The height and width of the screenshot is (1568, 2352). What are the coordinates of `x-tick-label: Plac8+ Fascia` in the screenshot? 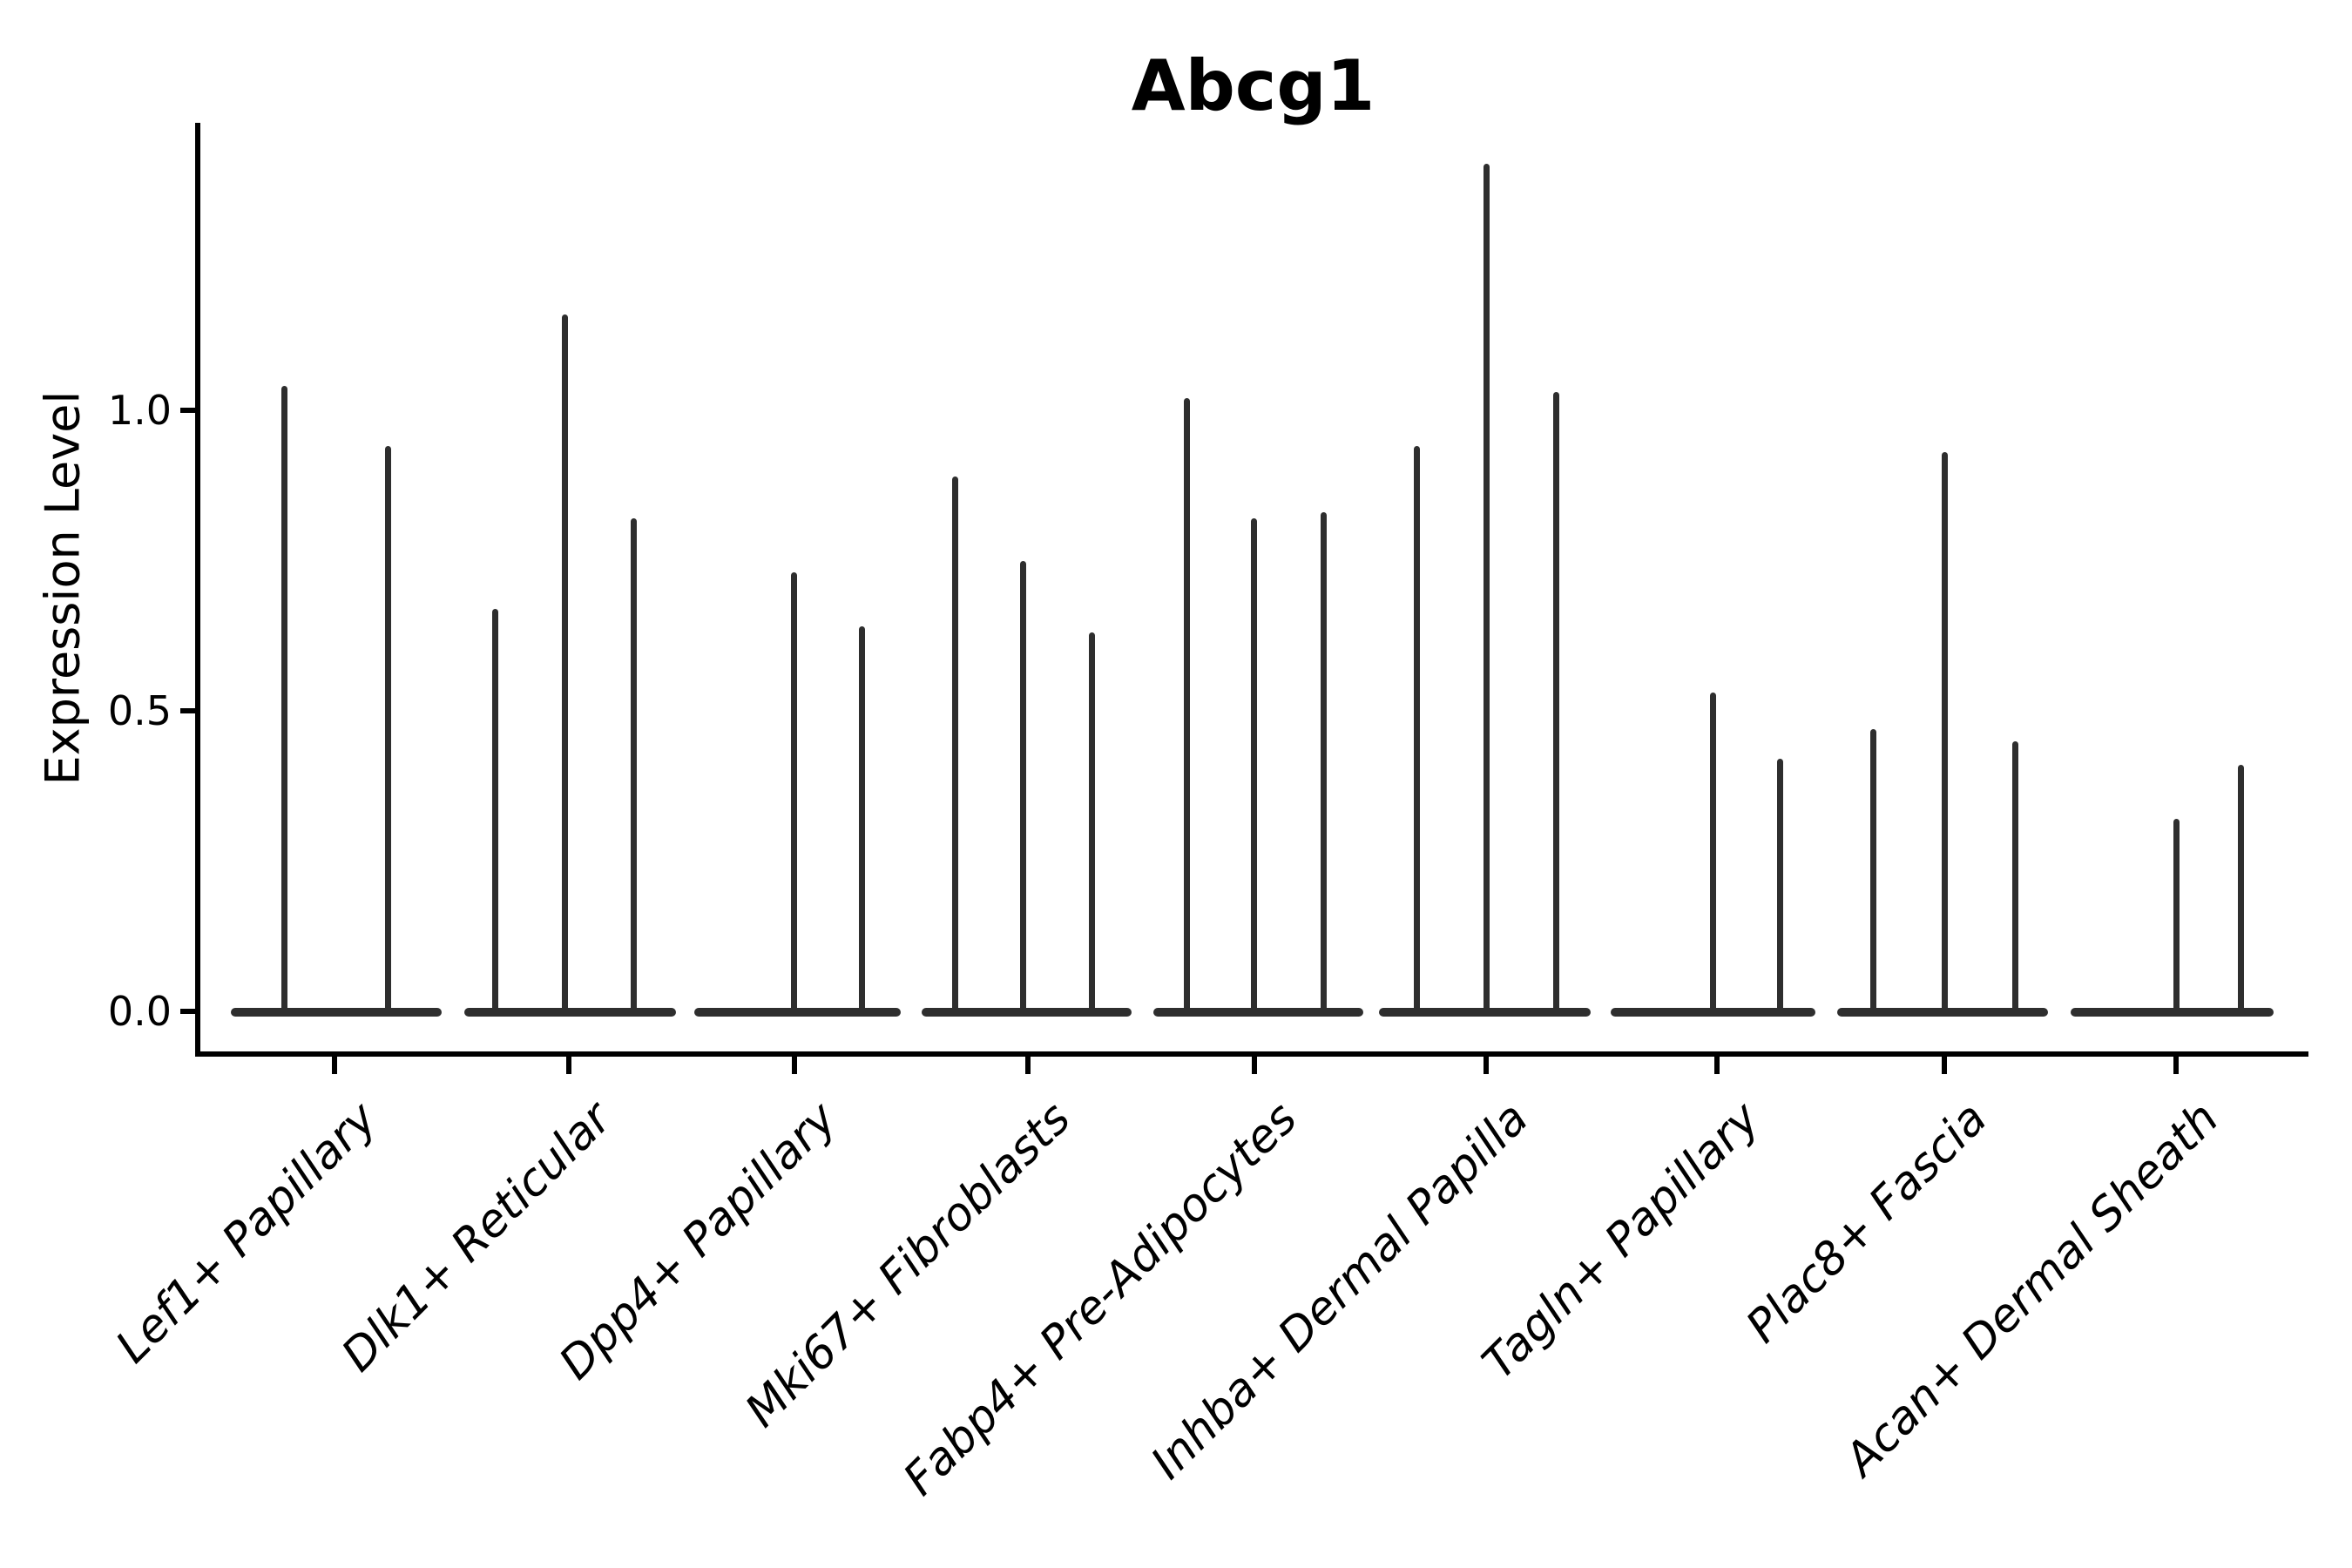 It's located at (1866, 1223).